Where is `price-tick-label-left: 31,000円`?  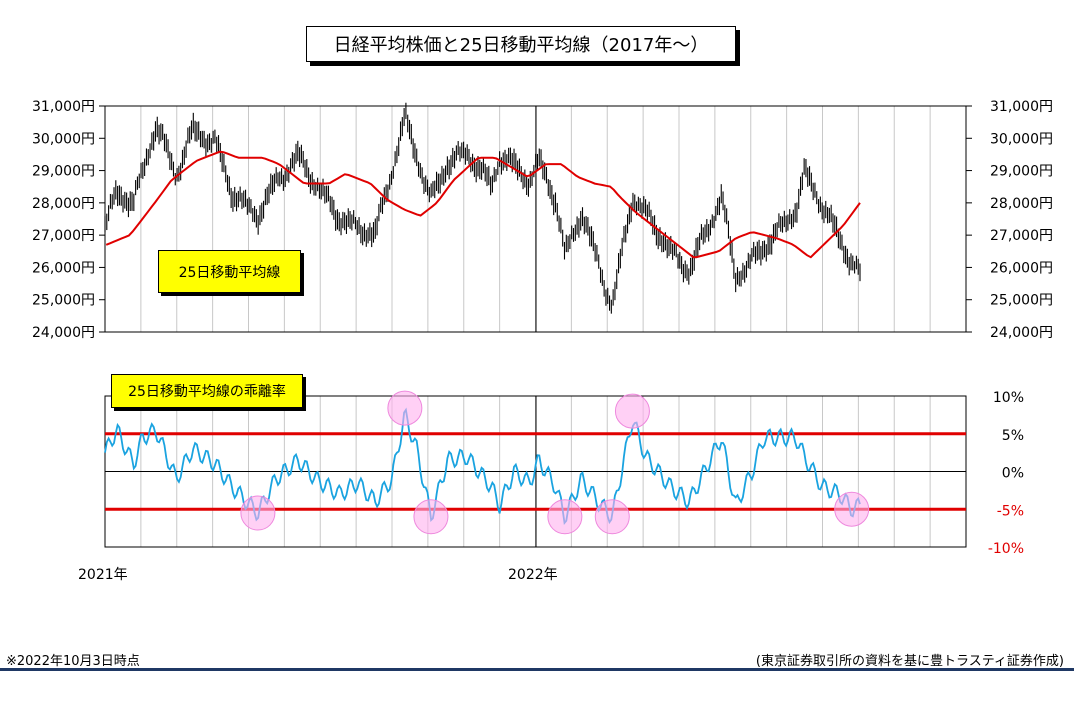 price-tick-label-left: 31,000円 is located at coordinates (63, 107).